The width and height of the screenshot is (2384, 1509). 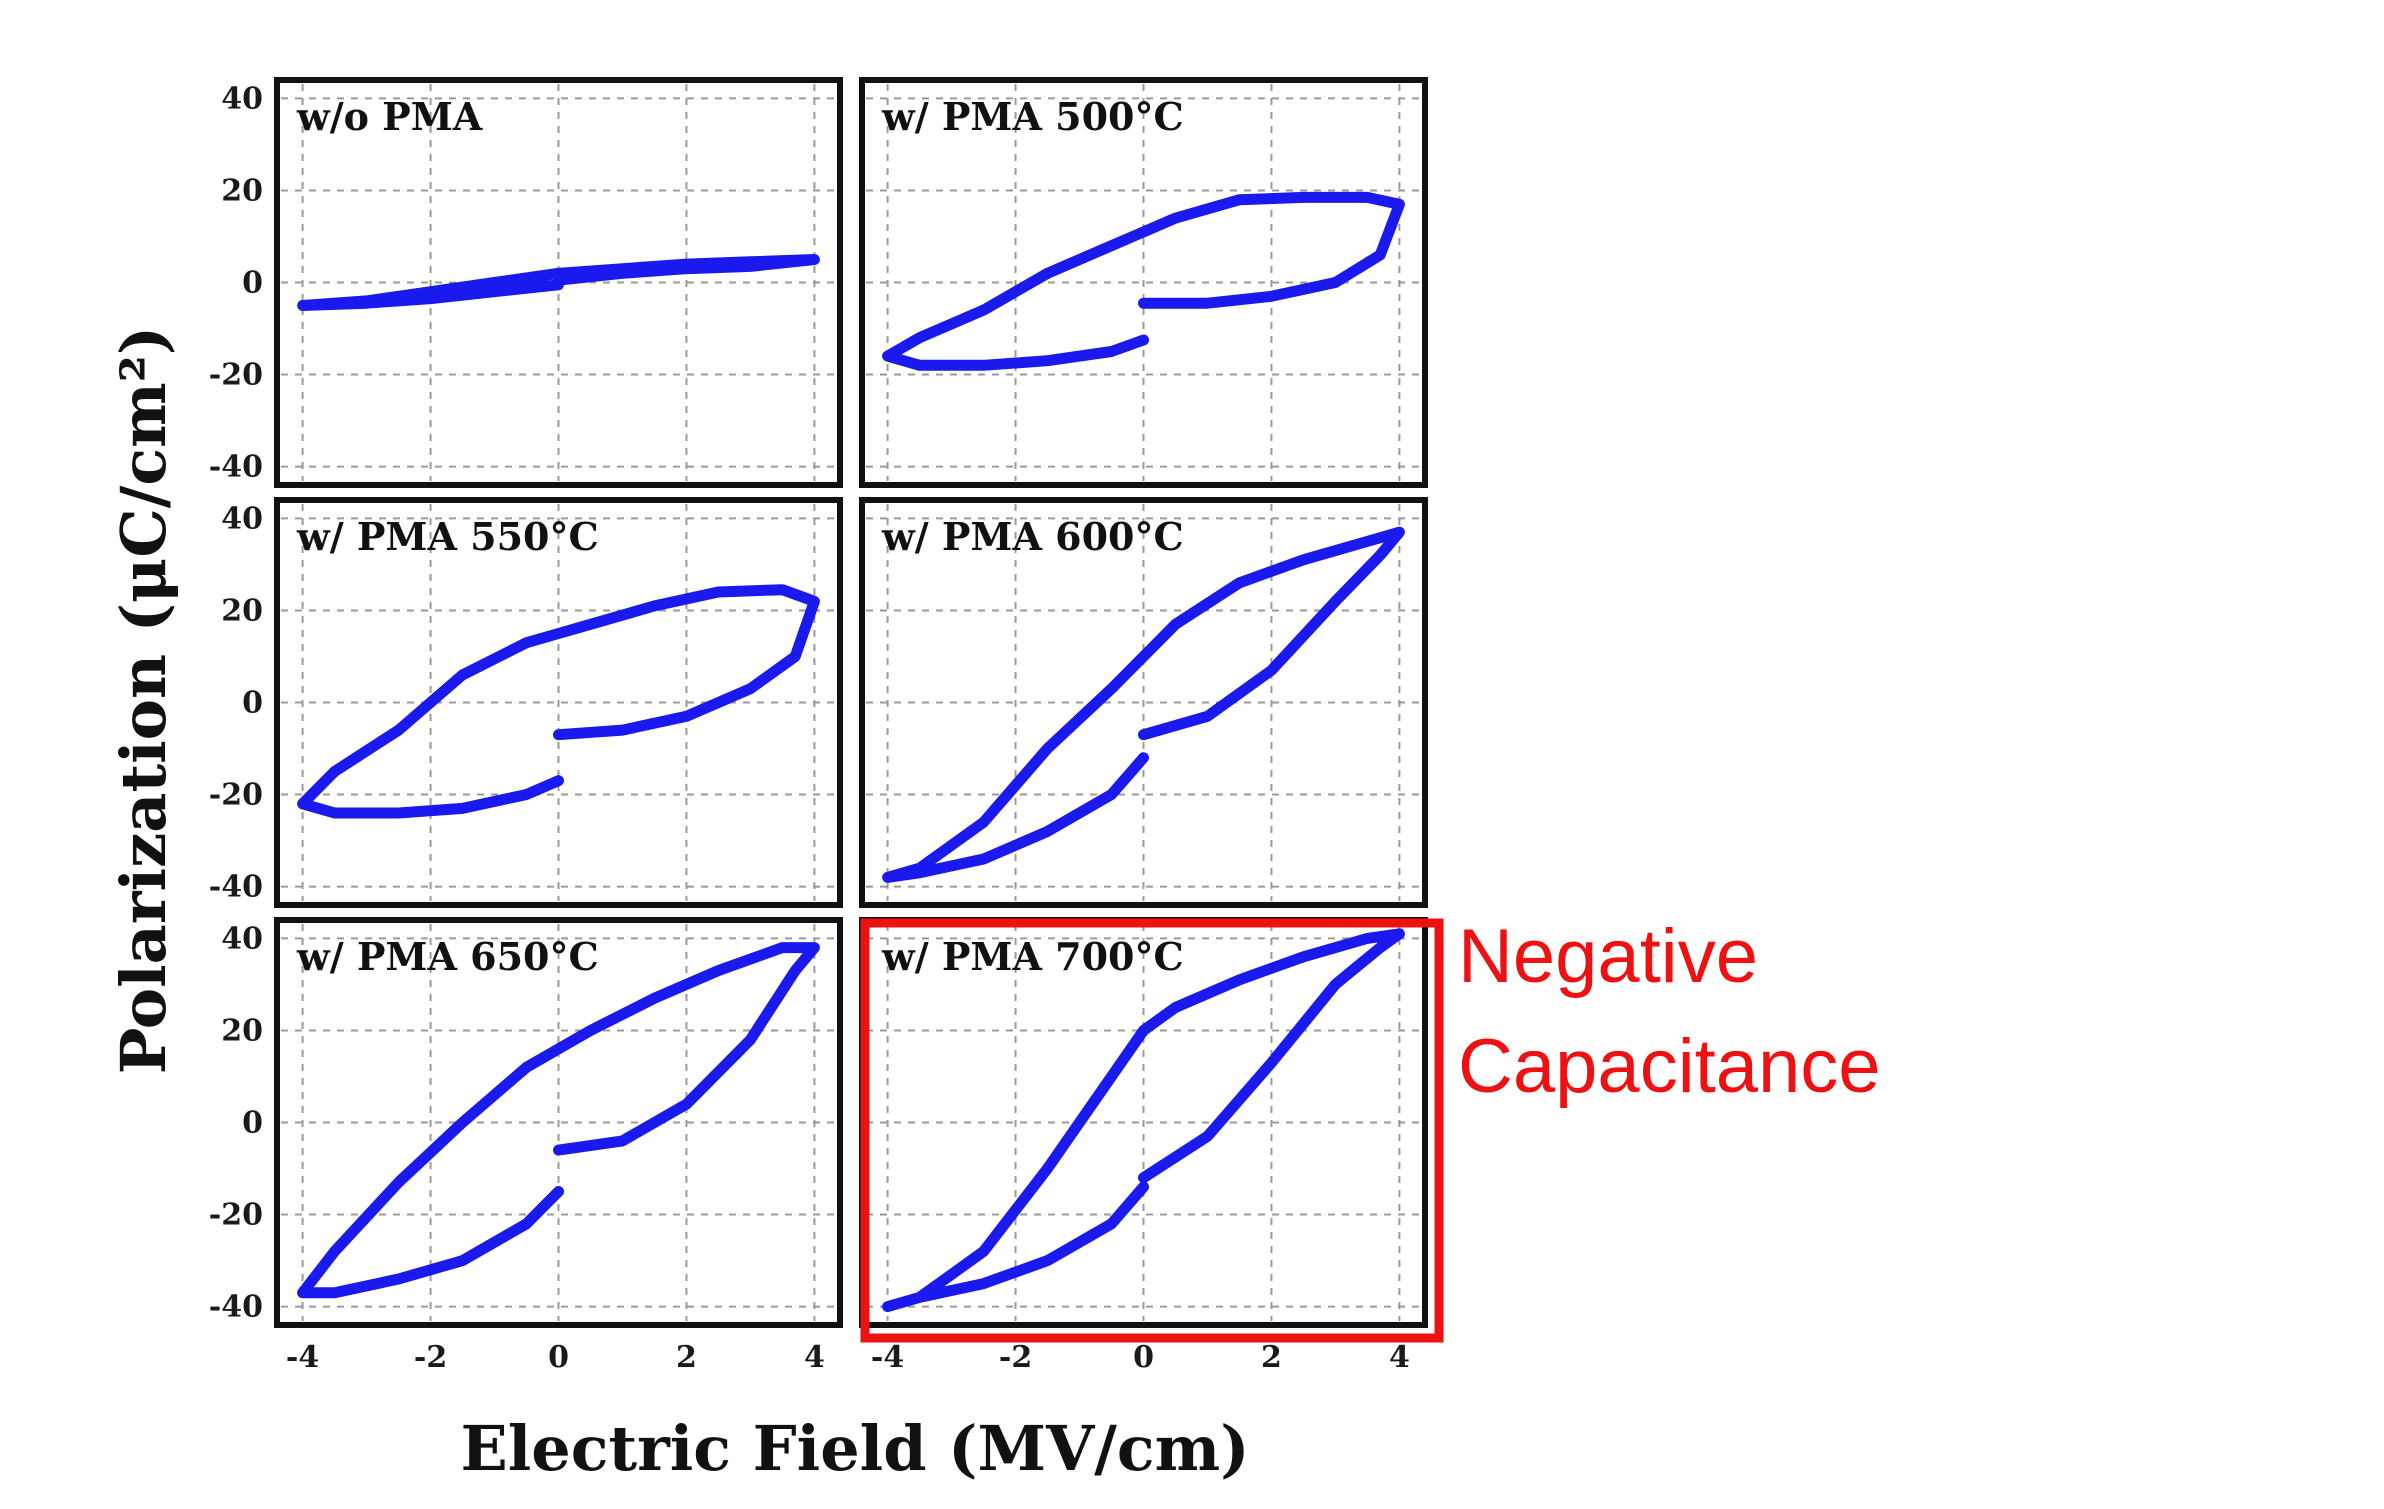 I want to click on negative-capacitance-highlight-box, so click(x=1152, y=1130).